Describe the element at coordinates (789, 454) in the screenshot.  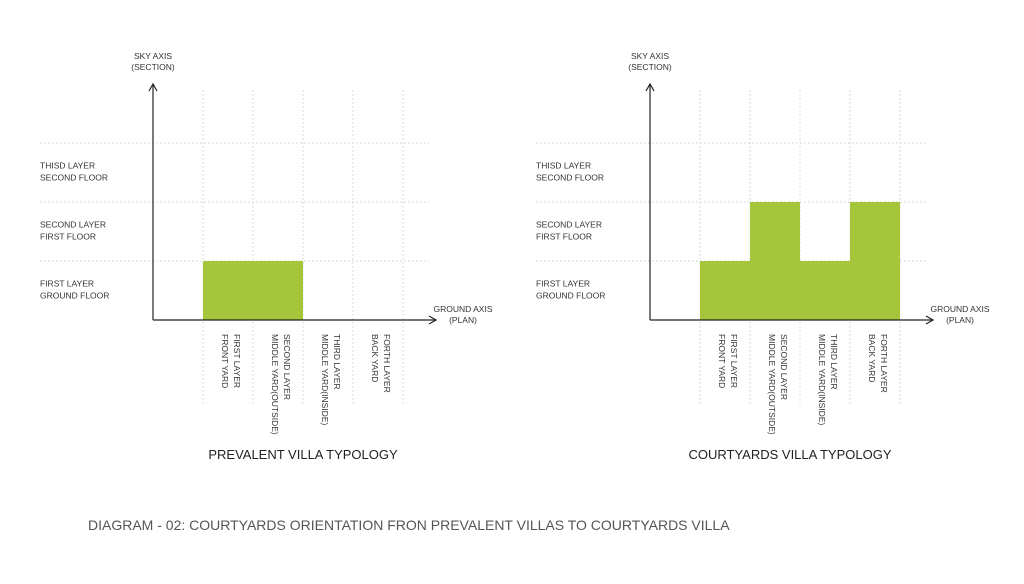
I see `diagram-title: COURTYARDS VILLA TYPOLOGY` at that location.